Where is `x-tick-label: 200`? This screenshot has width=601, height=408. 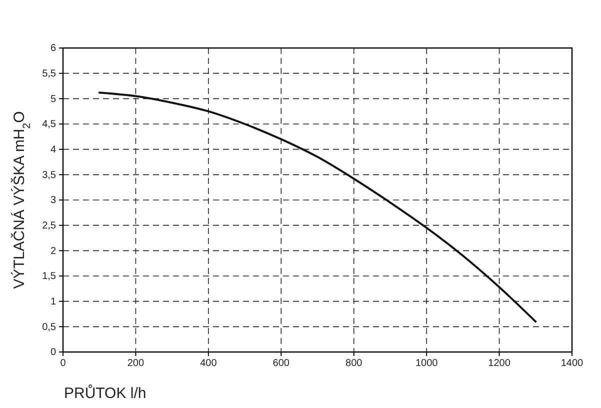
x-tick-label: 200 is located at coordinates (135, 364).